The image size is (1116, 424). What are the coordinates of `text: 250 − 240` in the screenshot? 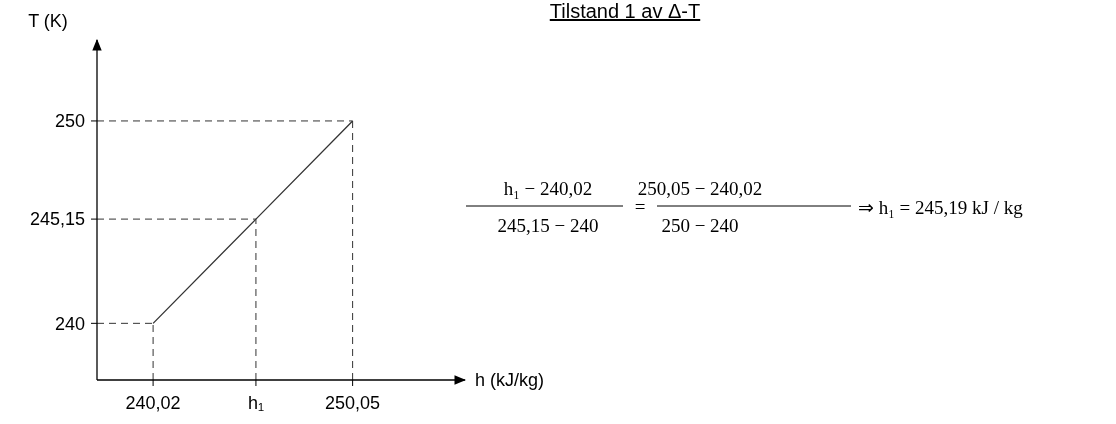 It's located at (700, 225).